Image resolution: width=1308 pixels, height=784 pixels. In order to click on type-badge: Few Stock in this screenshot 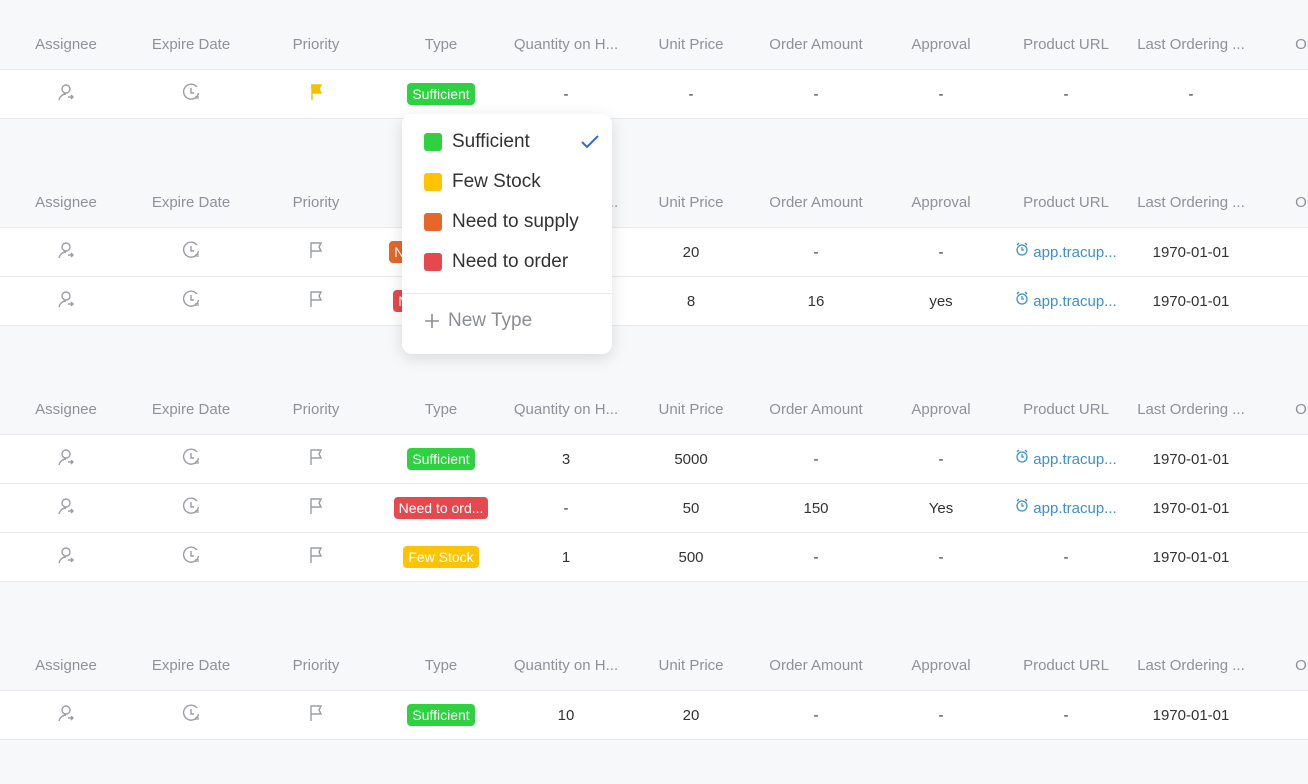, I will do `click(441, 557)`.